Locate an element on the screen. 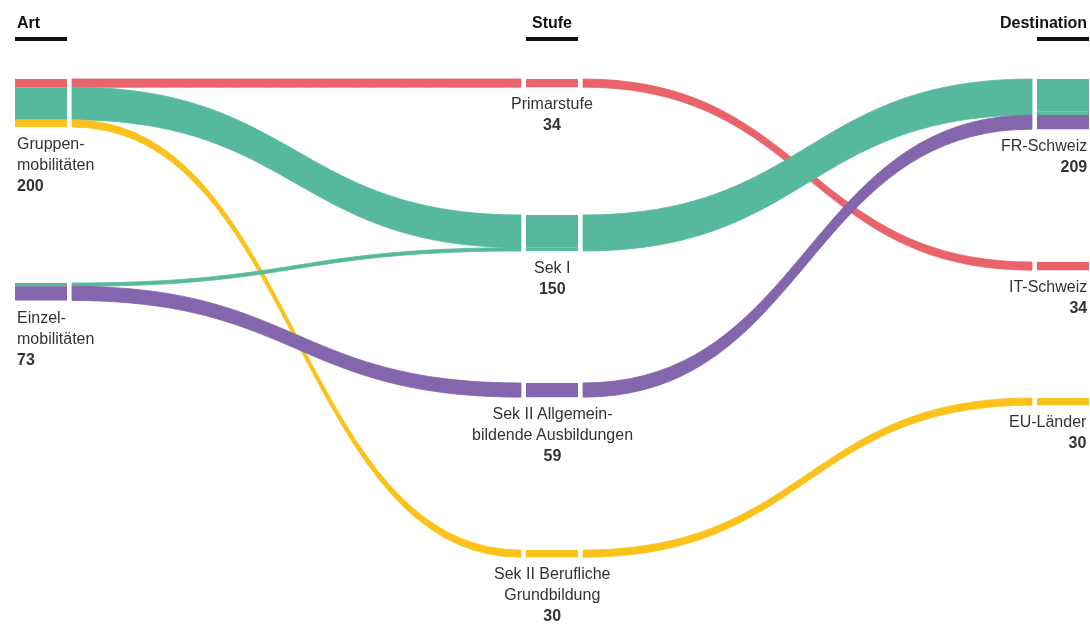 The image size is (1090, 629). category-label: Sek II Allgemein- bildende Ausbildungen is located at coordinates (553, 424).